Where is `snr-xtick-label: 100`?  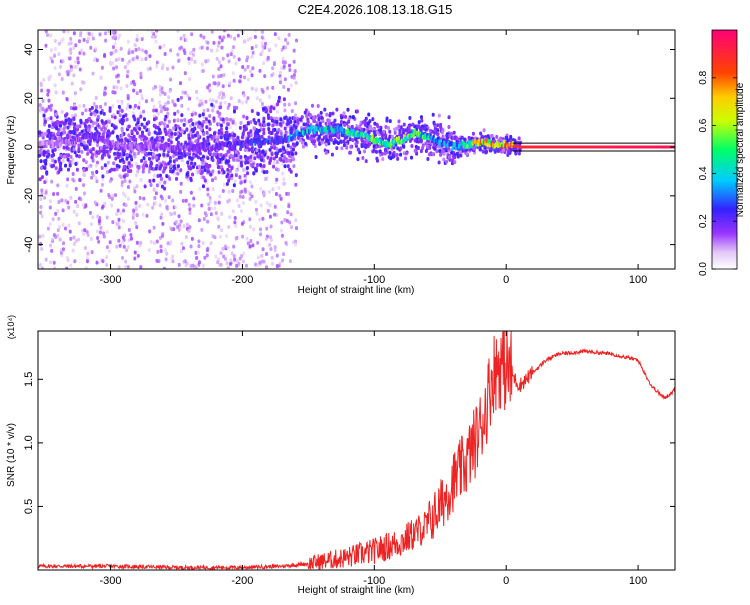 snr-xtick-label: 100 is located at coordinates (638, 581).